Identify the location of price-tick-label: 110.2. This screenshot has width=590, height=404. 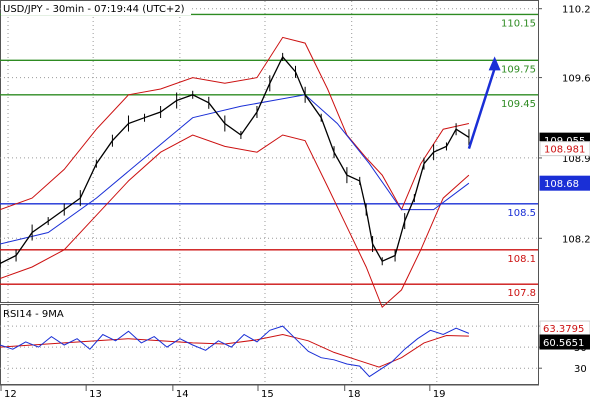
(576, 10).